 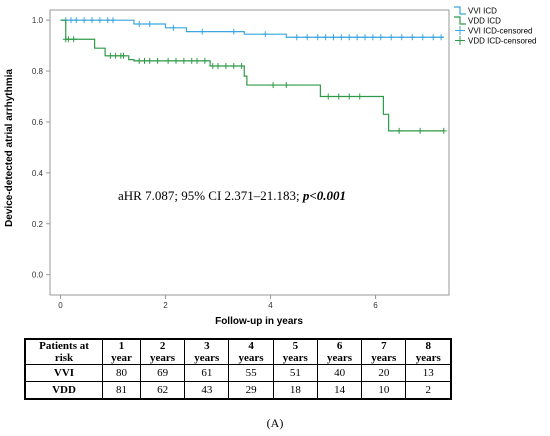 I want to click on hazard-ratio-annotation: aHR 7.087; 95% CI 2.371–21.183; p<0.001, so click(x=232, y=195).